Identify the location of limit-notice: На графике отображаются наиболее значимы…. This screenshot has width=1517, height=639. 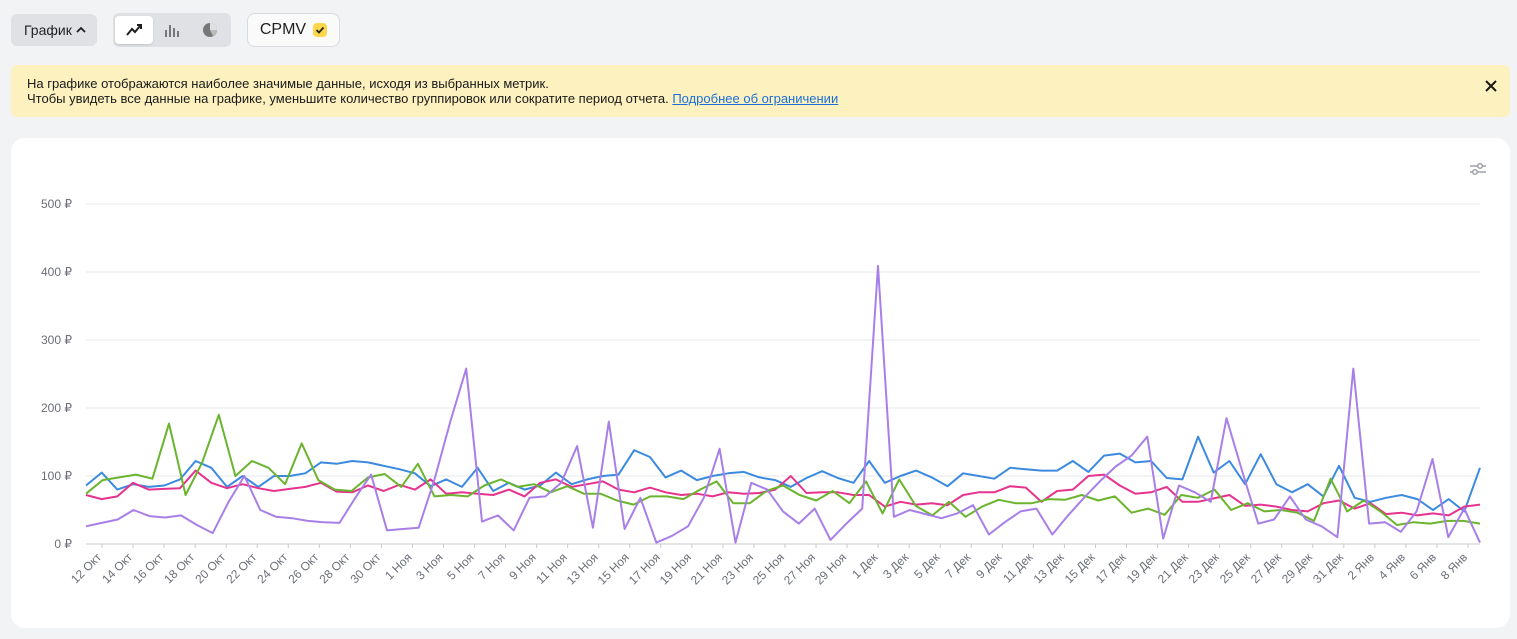
(760, 91).